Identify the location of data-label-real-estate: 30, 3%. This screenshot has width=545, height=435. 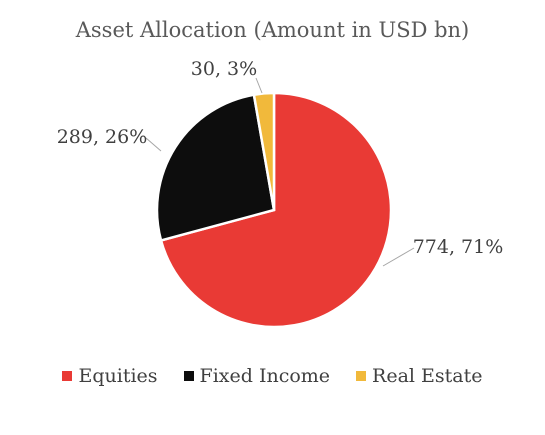
(224, 69).